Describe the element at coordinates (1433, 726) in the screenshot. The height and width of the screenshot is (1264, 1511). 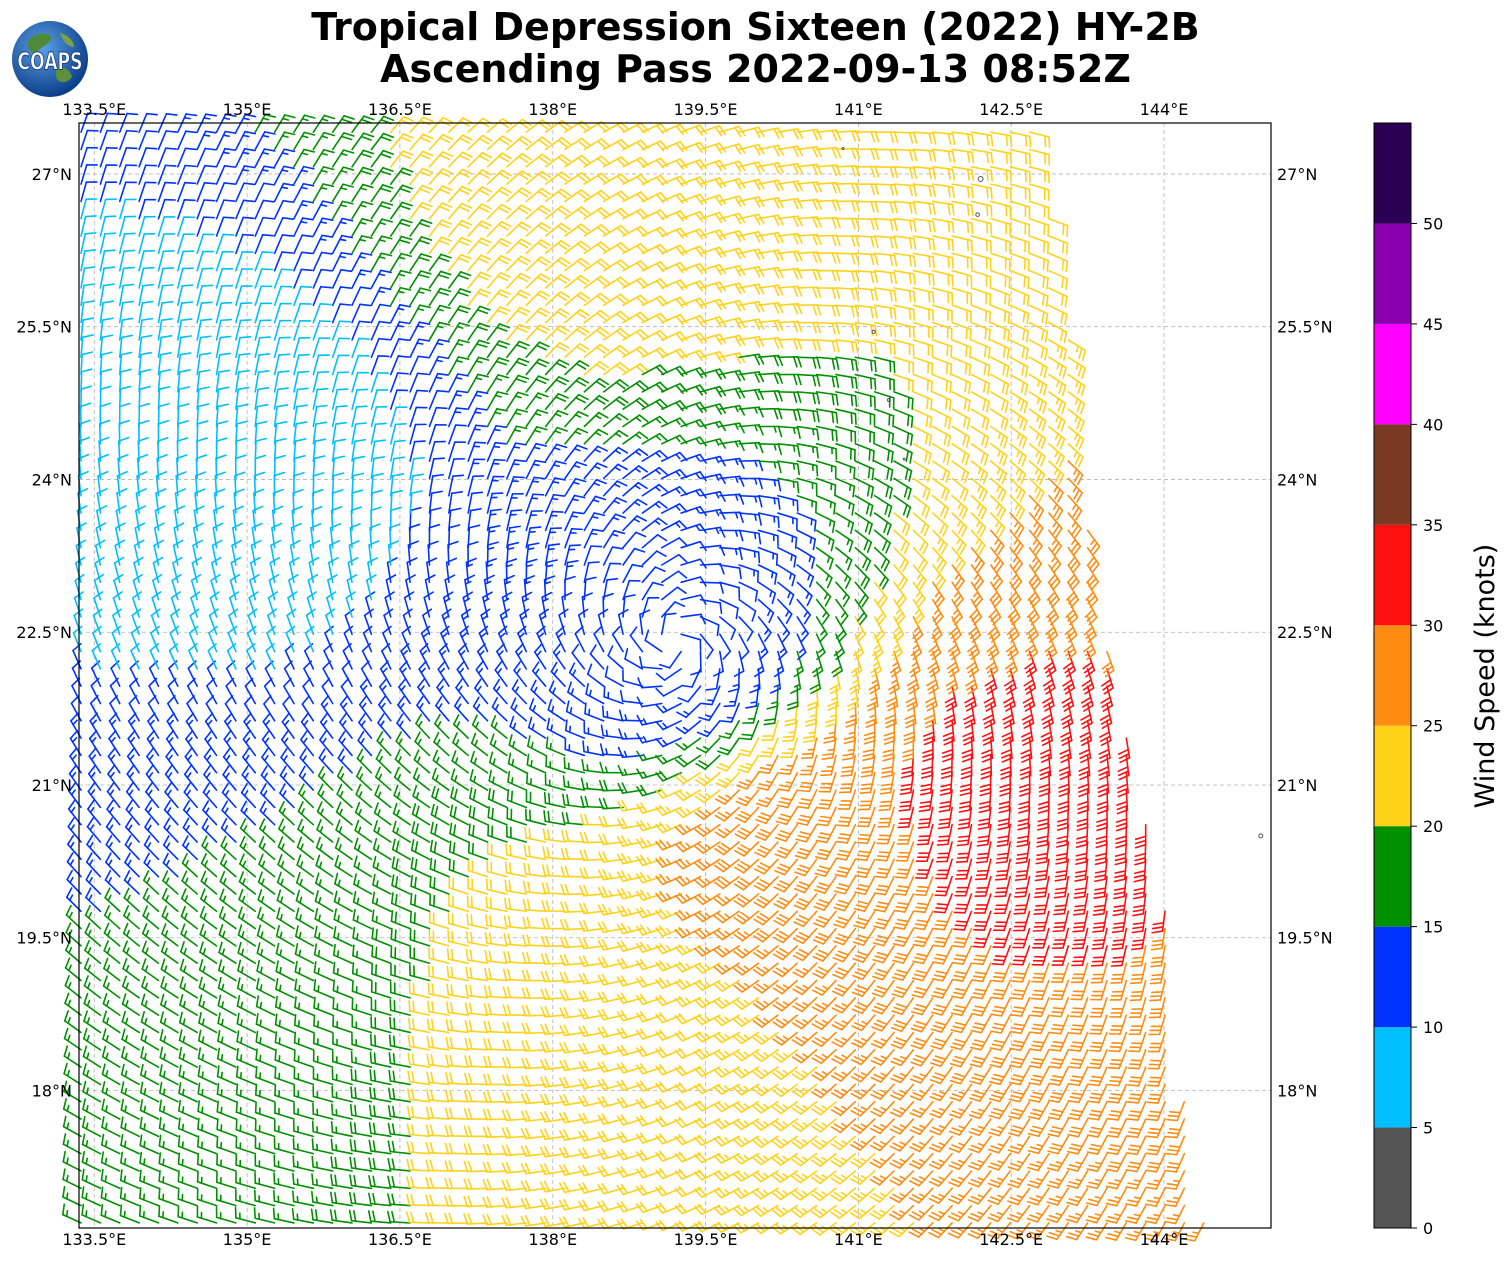
I see `colorbar-tick-label: 25` at that location.